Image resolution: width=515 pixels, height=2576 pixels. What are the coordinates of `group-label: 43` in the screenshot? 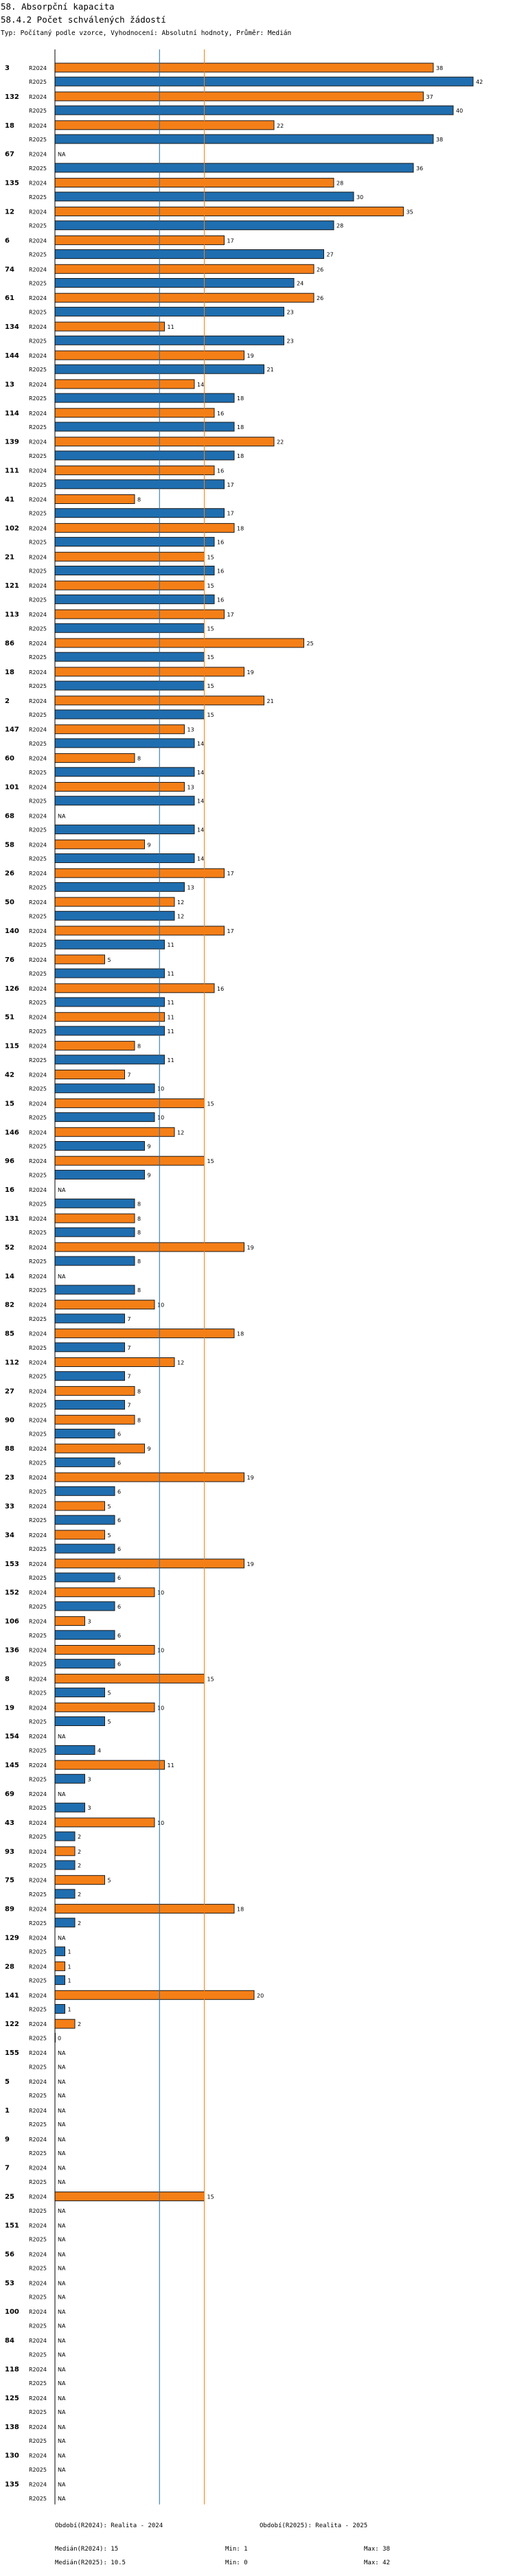 It's located at (9, 1823).